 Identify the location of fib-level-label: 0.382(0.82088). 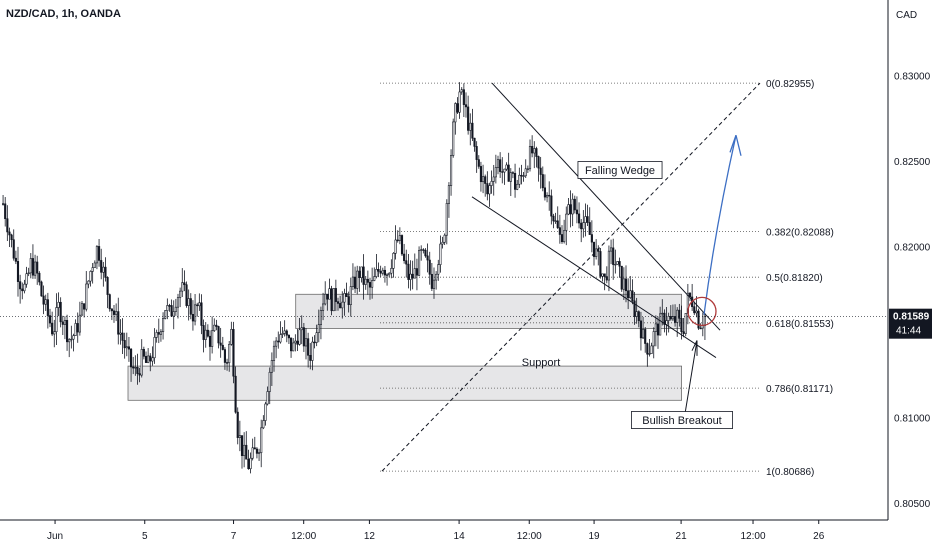
(800, 232).